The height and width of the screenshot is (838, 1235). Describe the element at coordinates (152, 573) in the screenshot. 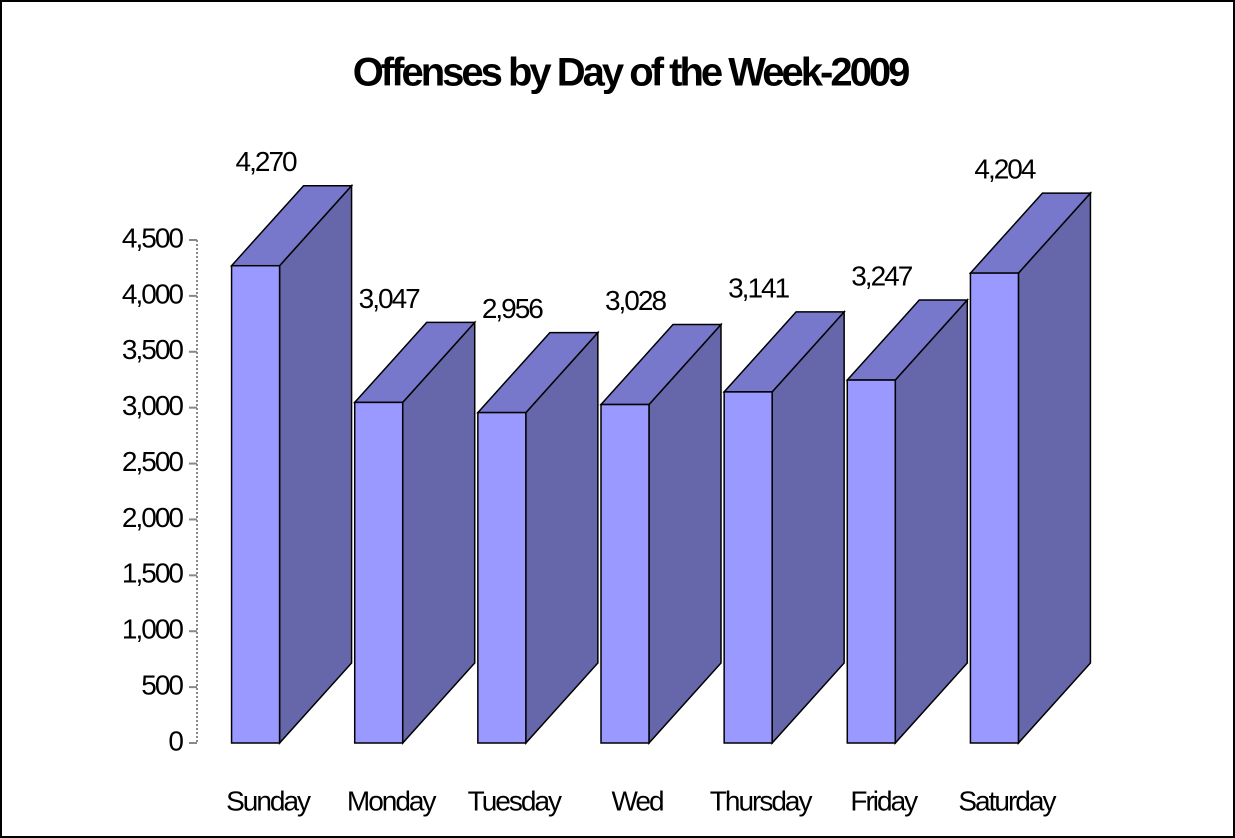

I see `y-tick-label: 1,500` at that location.